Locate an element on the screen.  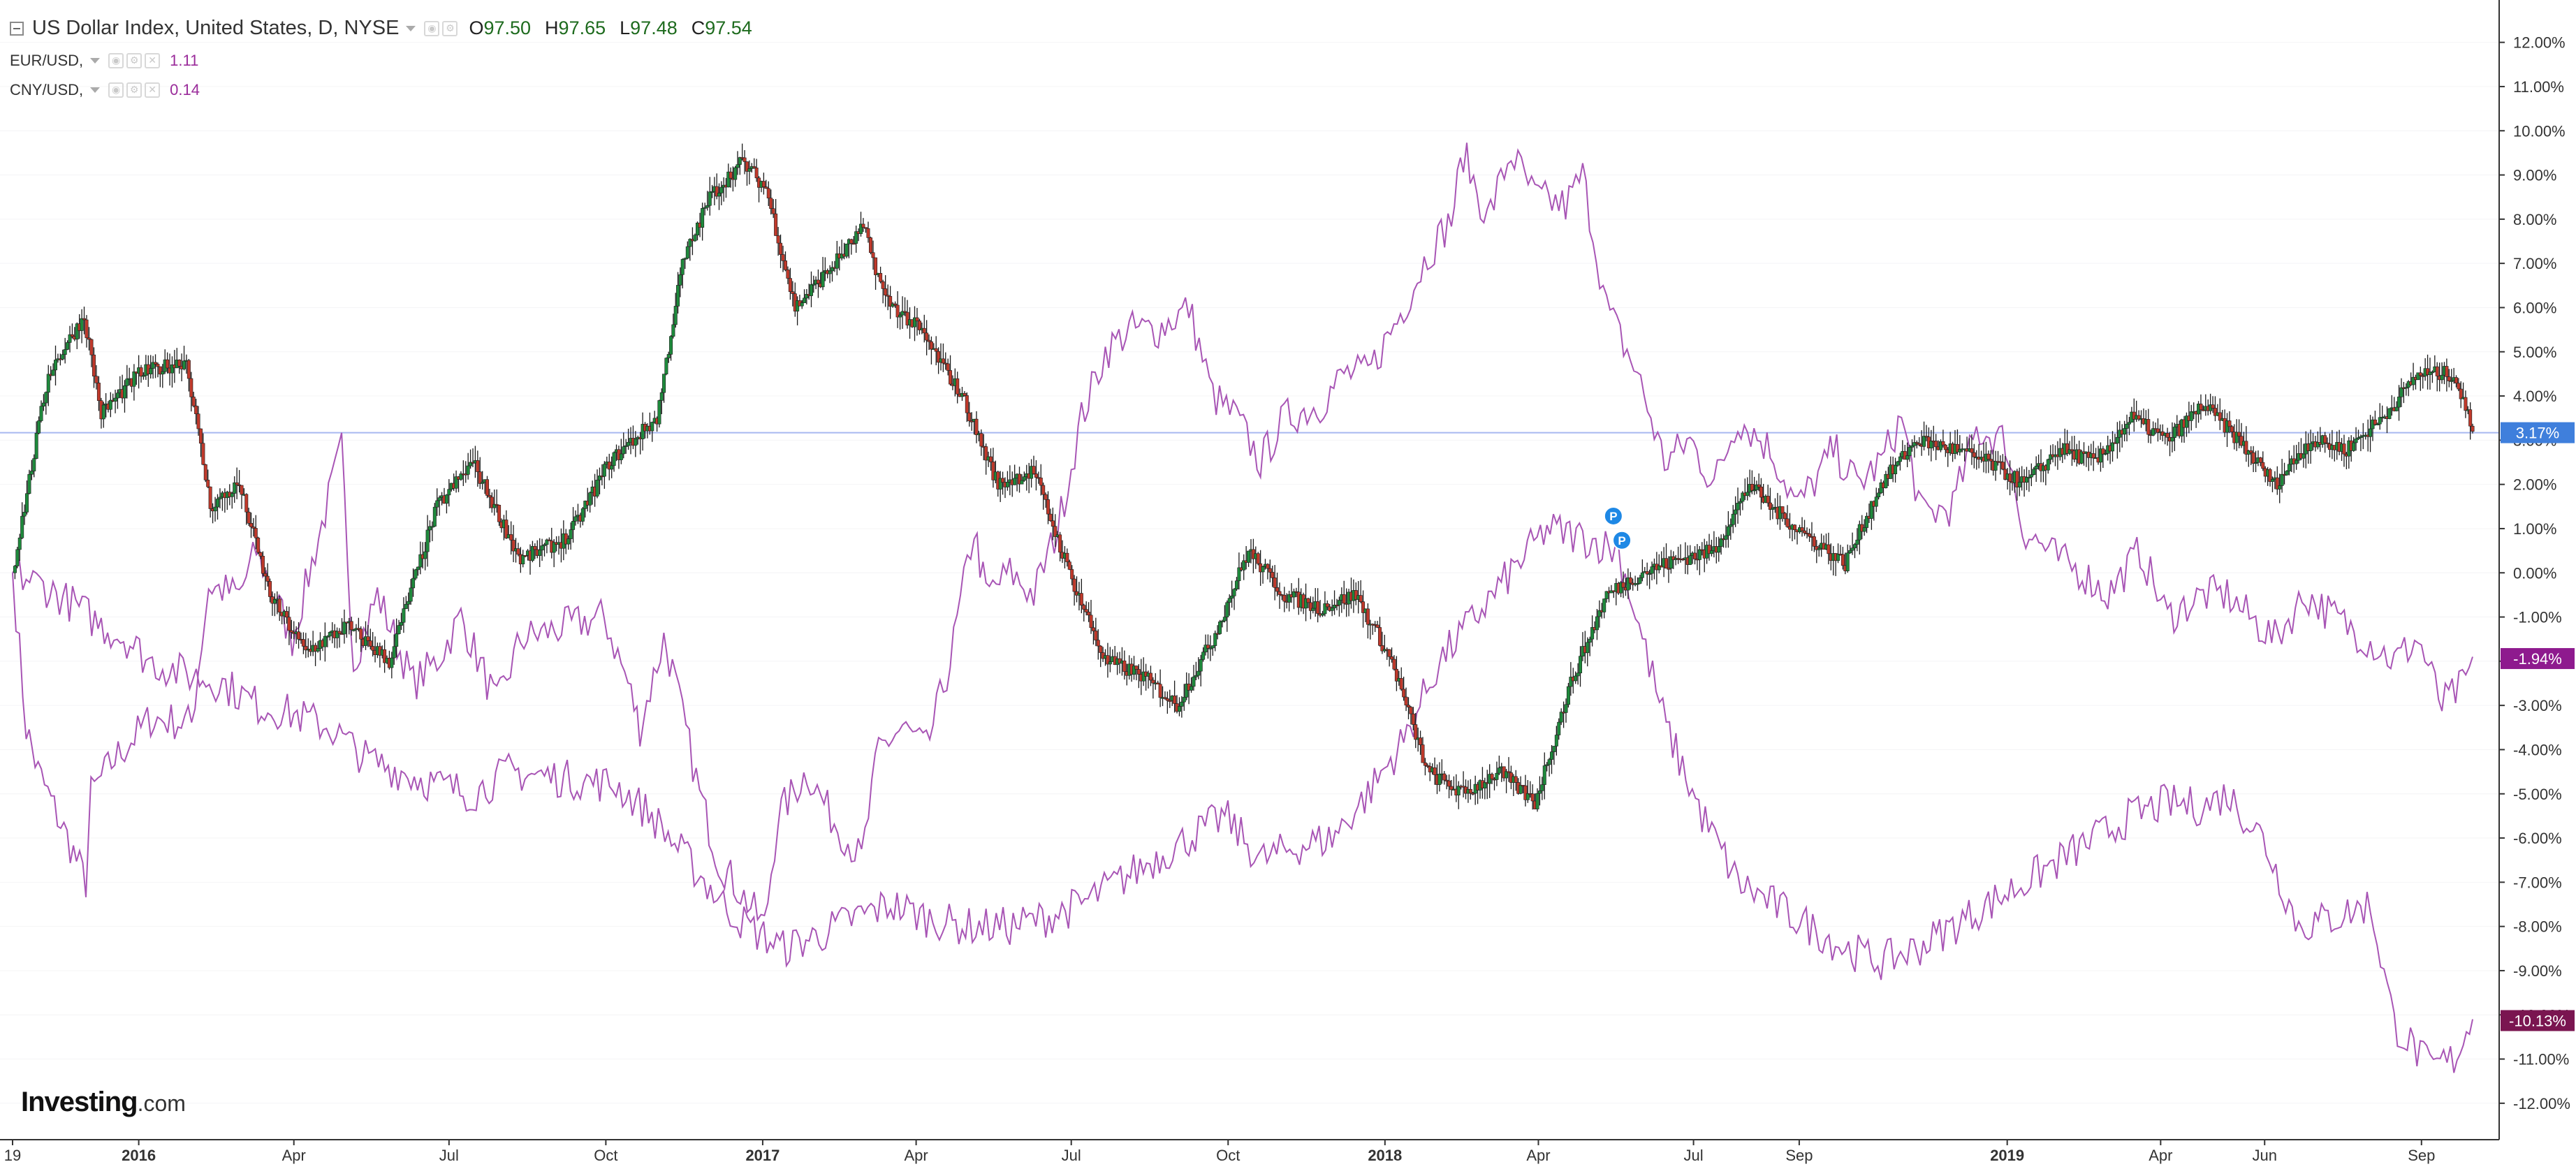
x-tick-label: Jul is located at coordinates (449, 1155).